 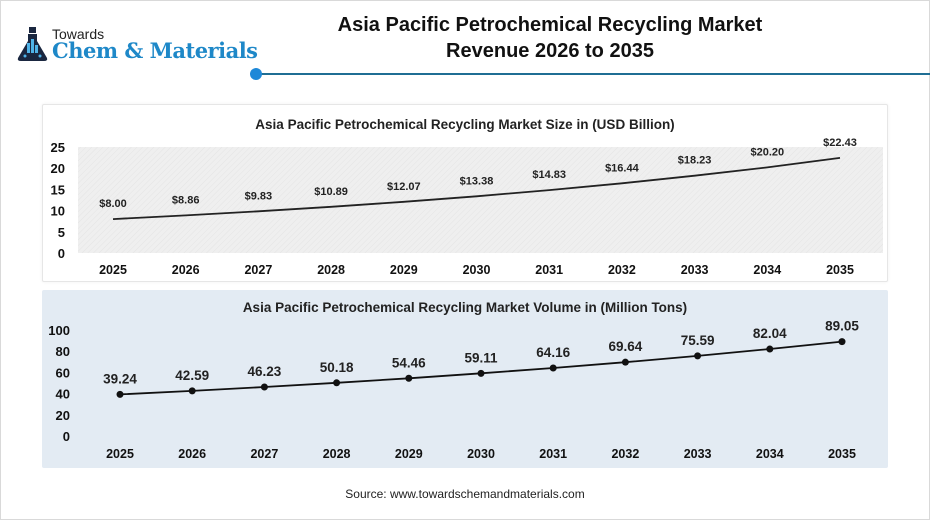 I want to click on y-tick-label: 5, so click(x=61, y=232).